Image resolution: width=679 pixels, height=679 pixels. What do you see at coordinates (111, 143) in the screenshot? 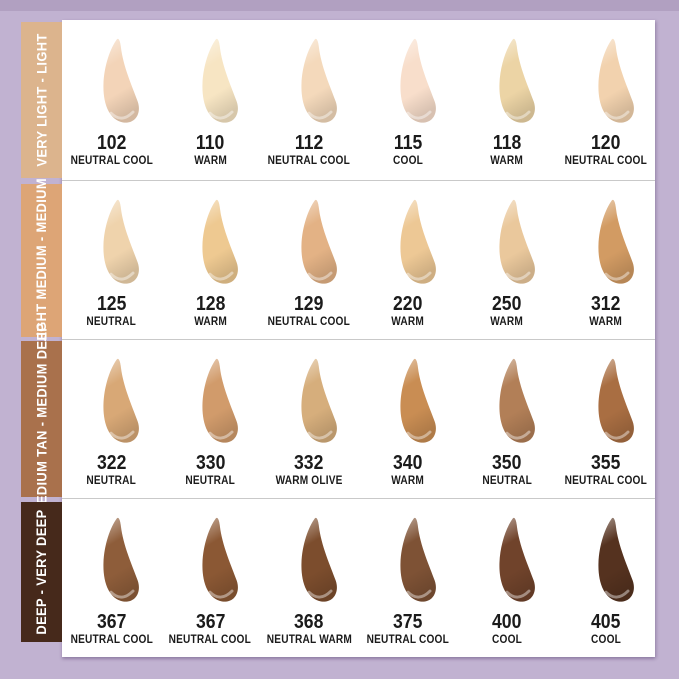
I see `shade-number: 102` at bounding box center [111, 143].